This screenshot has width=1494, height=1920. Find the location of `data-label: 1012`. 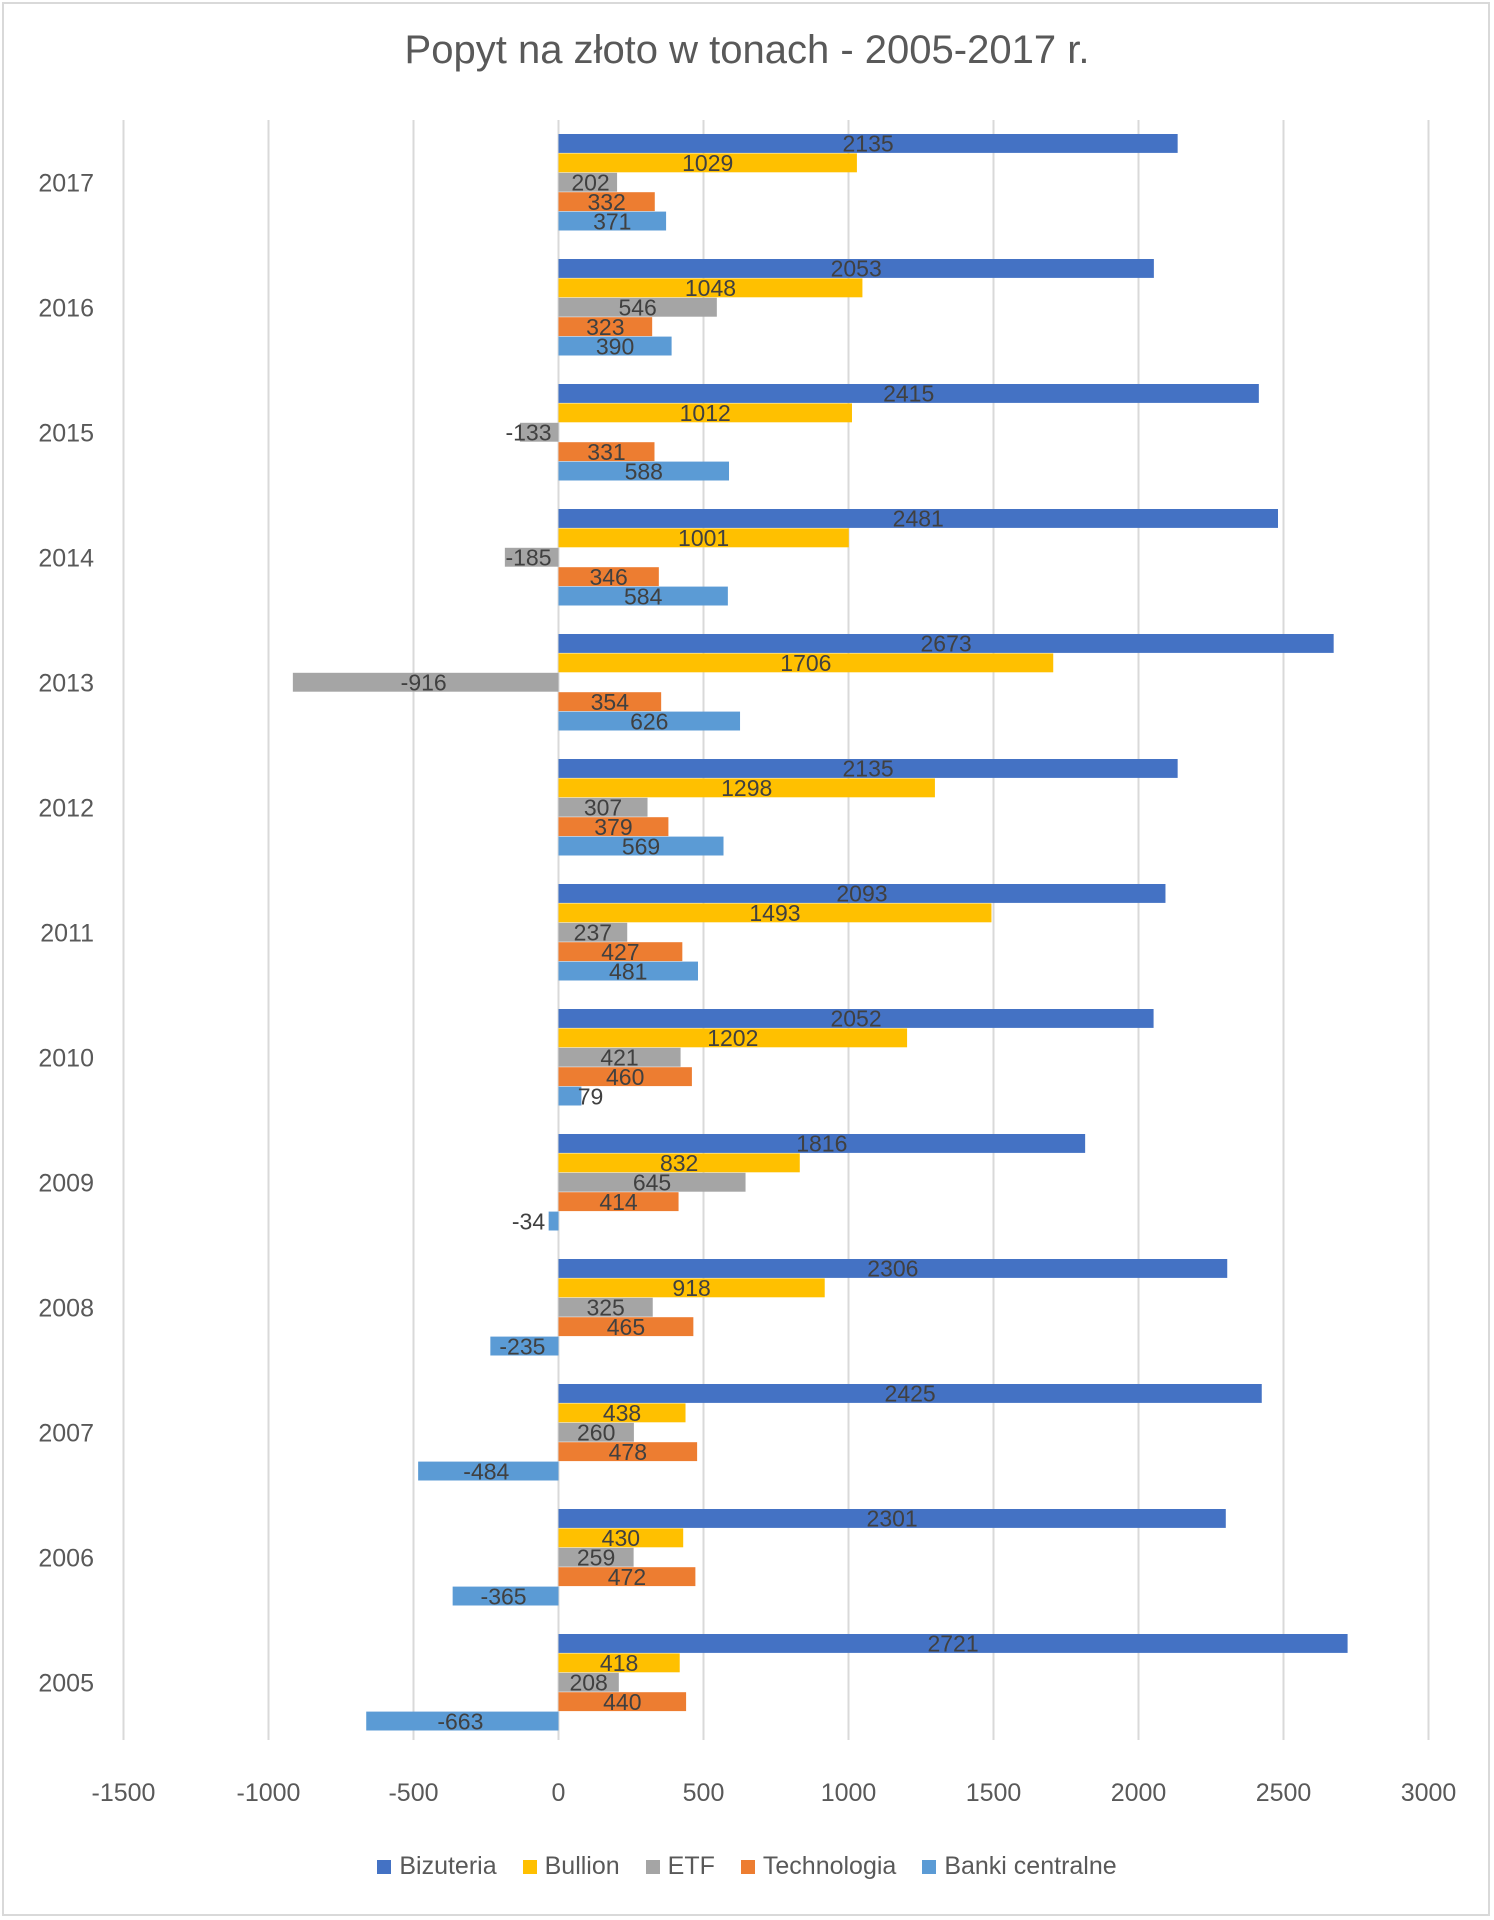

data-label: 1012 is located at coordinates (705, 413).